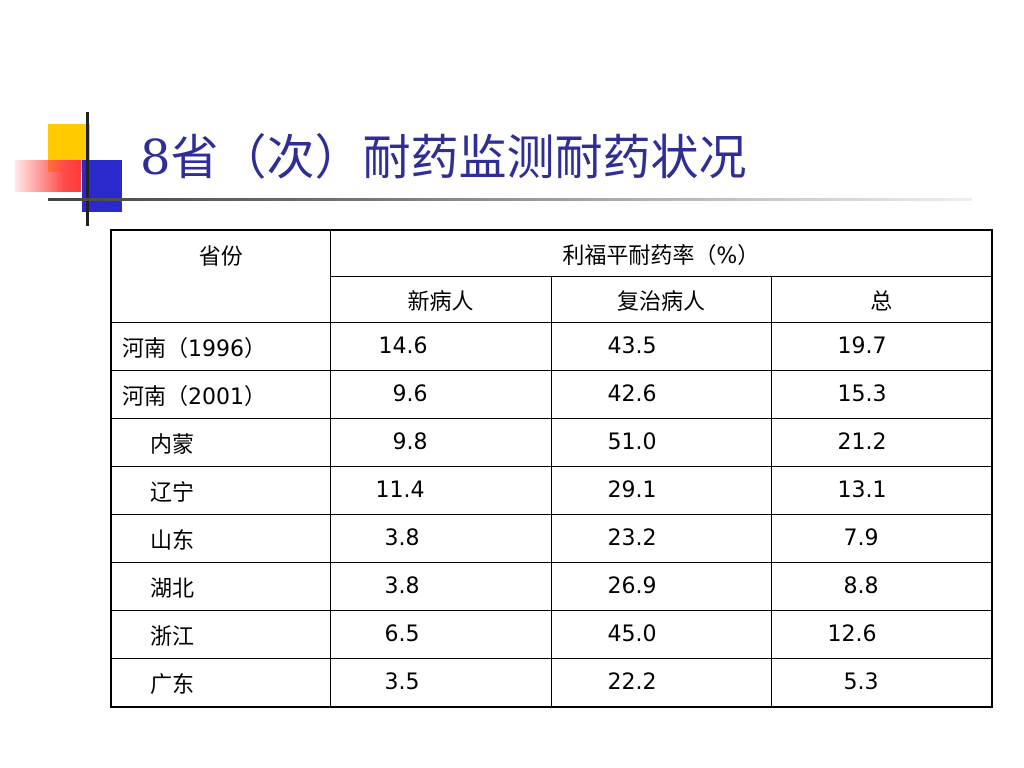  I want to click on province-cell: 河南（1996）, so click(220, 346).